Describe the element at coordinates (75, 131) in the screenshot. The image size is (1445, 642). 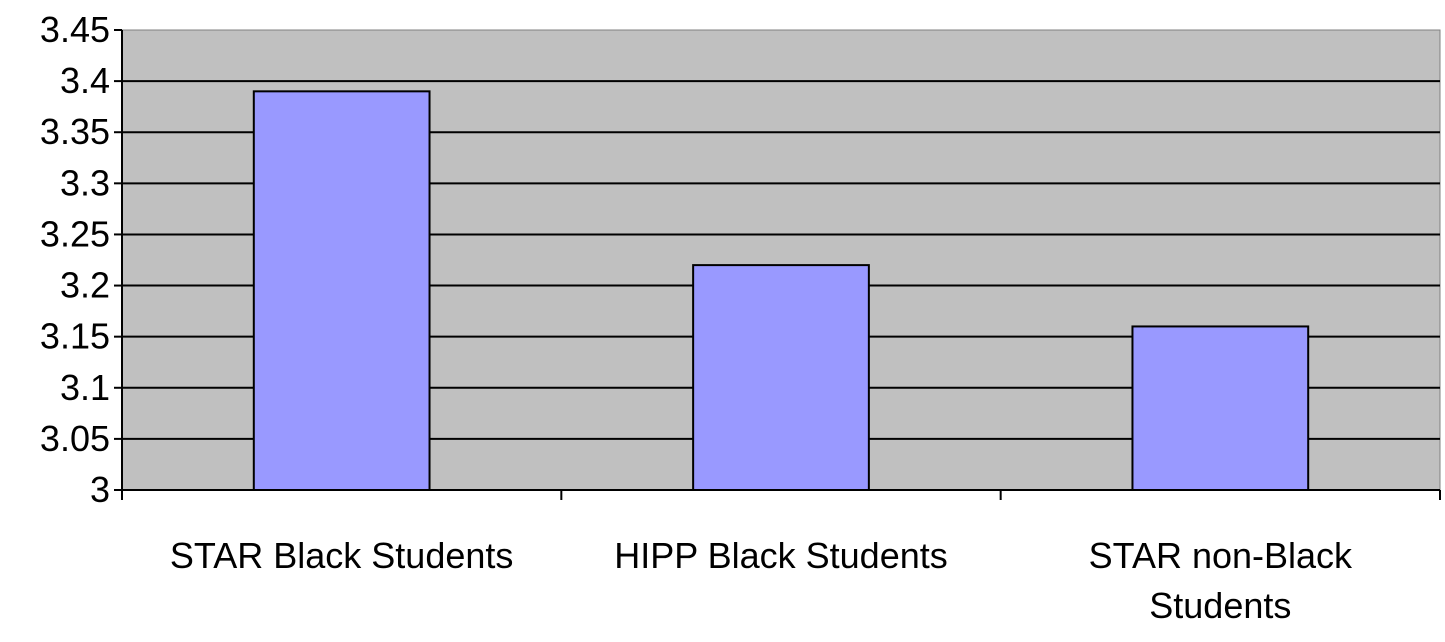
I see `y-tick-label: 3.35` at that location.